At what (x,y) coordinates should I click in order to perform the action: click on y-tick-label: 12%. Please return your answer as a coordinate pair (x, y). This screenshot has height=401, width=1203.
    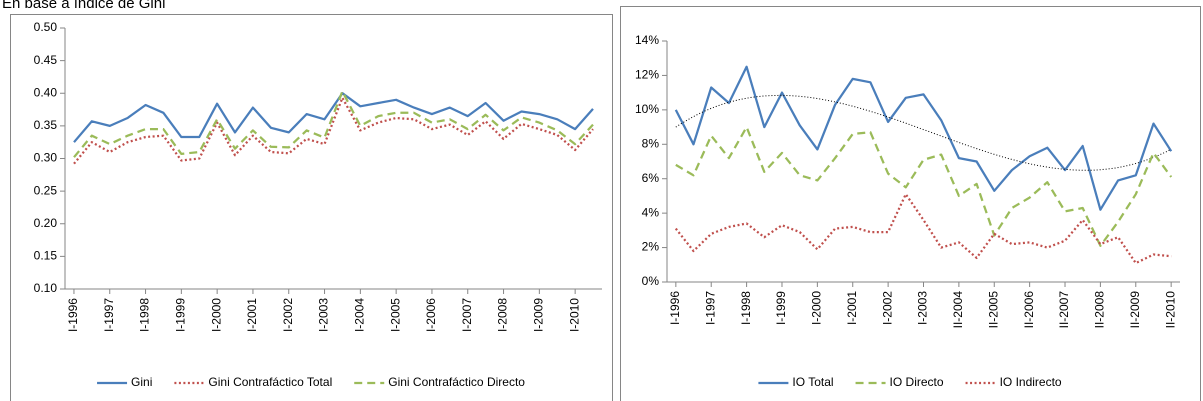
    Looking at the image, I should click on (647, 75).